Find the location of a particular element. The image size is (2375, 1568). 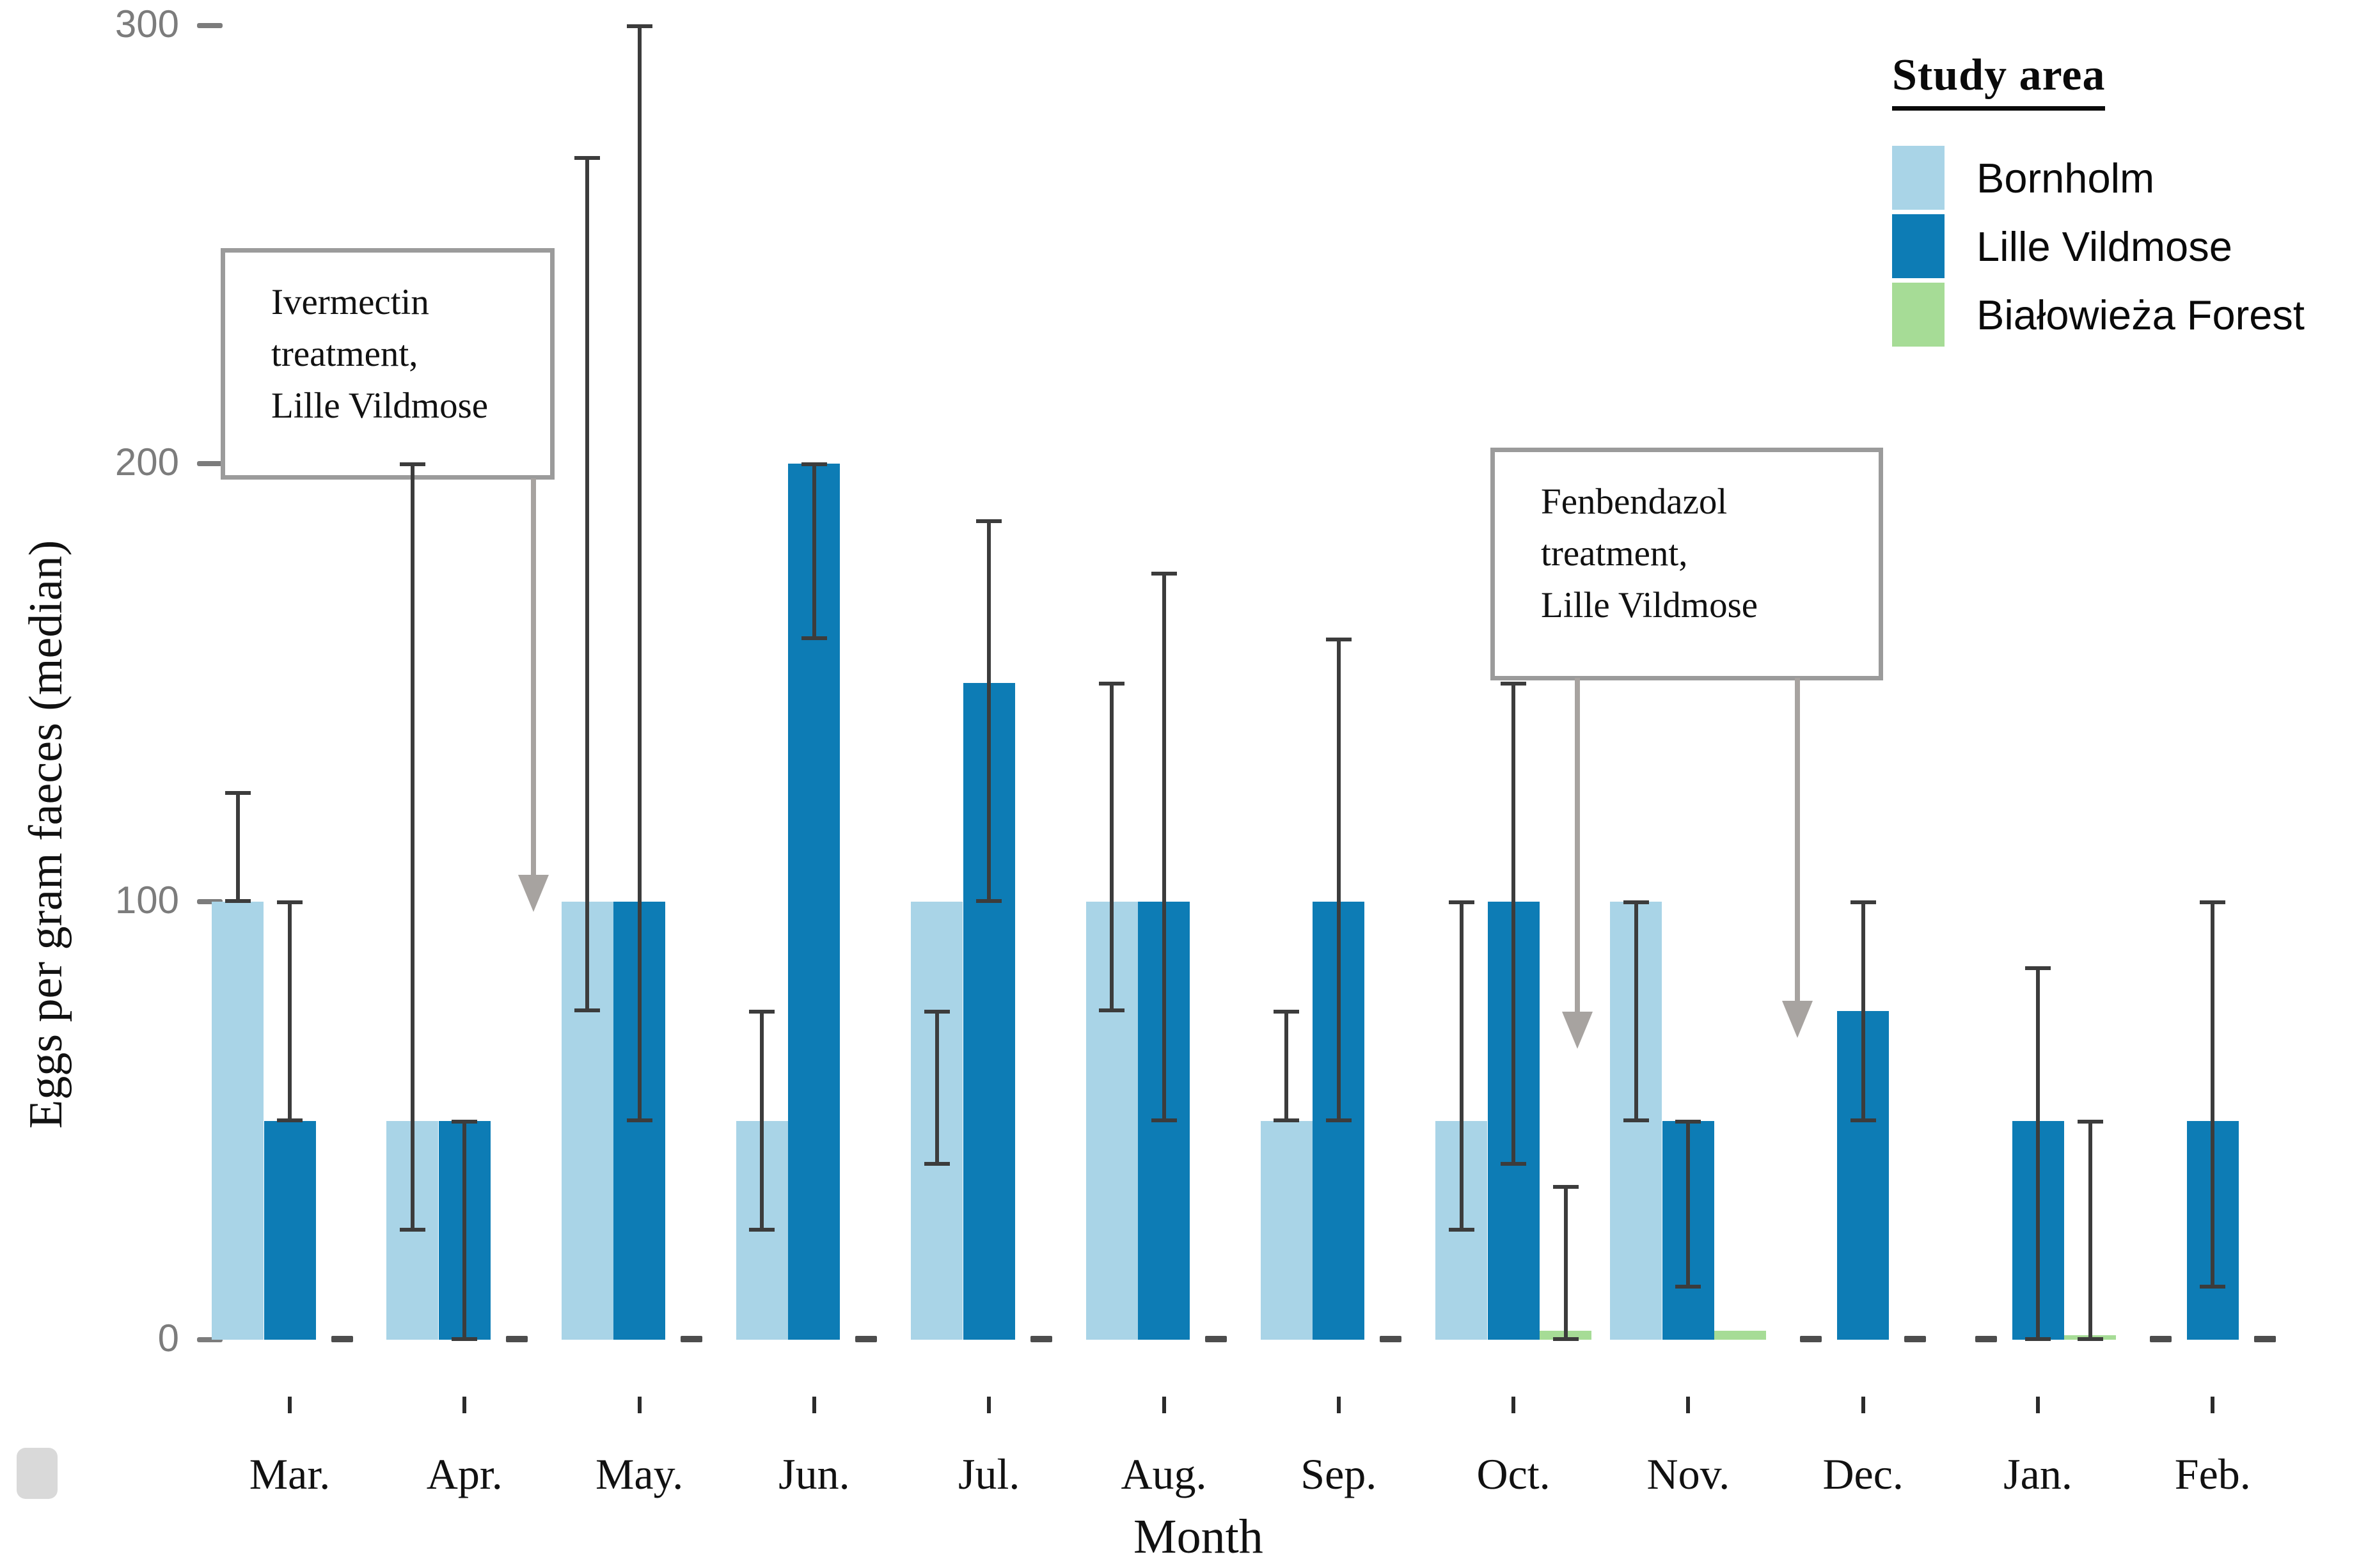

bar-bia-owie-a-forest is located at coordinates (1740, 1335).